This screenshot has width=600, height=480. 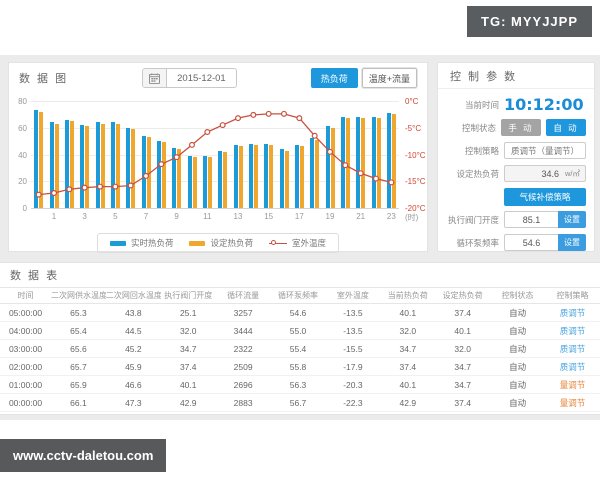 I want to click on set-heat-load-field: 34.6 w/㎡, so click(x=545, y=173).